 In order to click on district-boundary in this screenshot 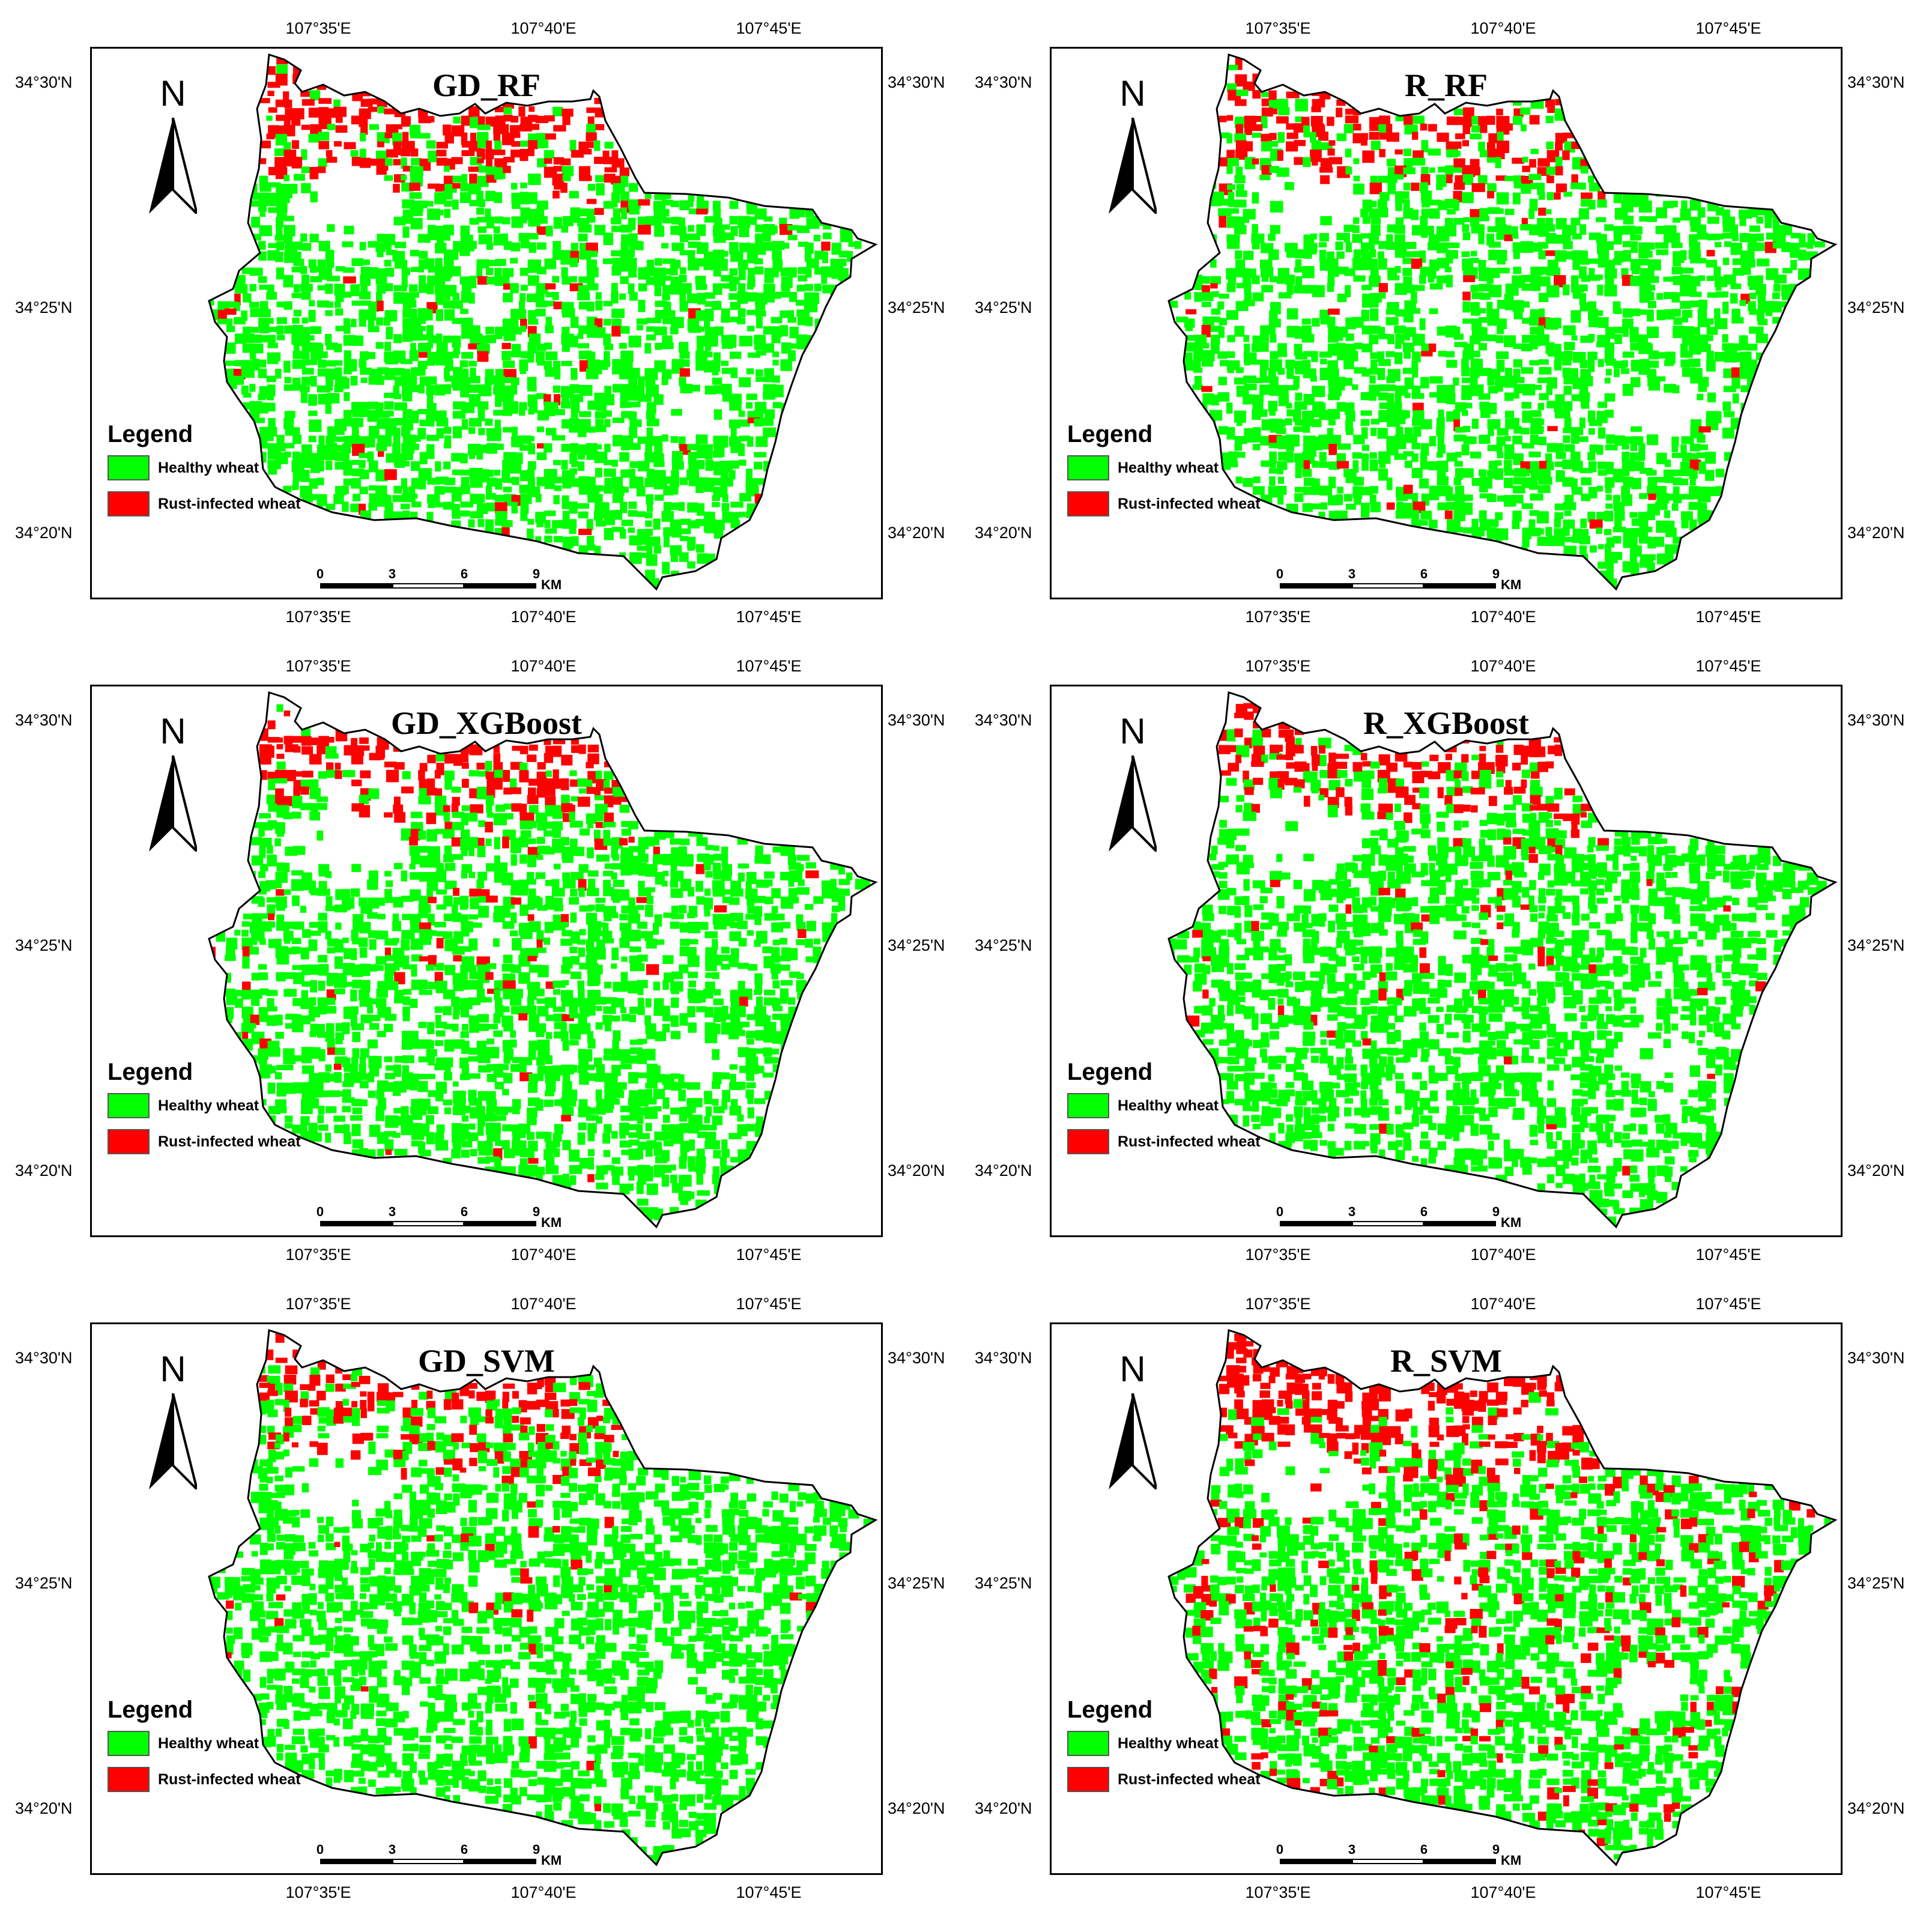, I will do `click(543, 322)`.